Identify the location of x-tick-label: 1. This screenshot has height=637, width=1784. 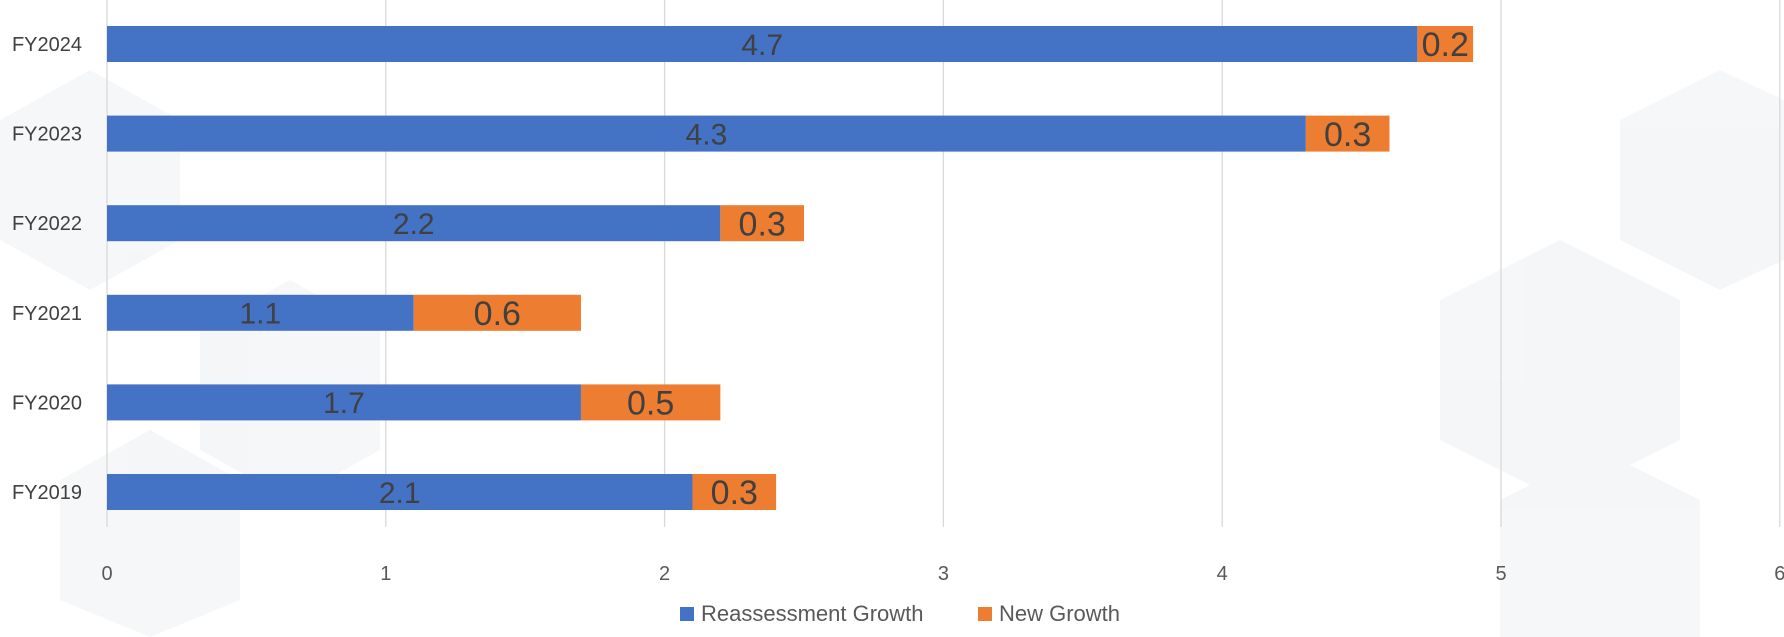
(385, 574).